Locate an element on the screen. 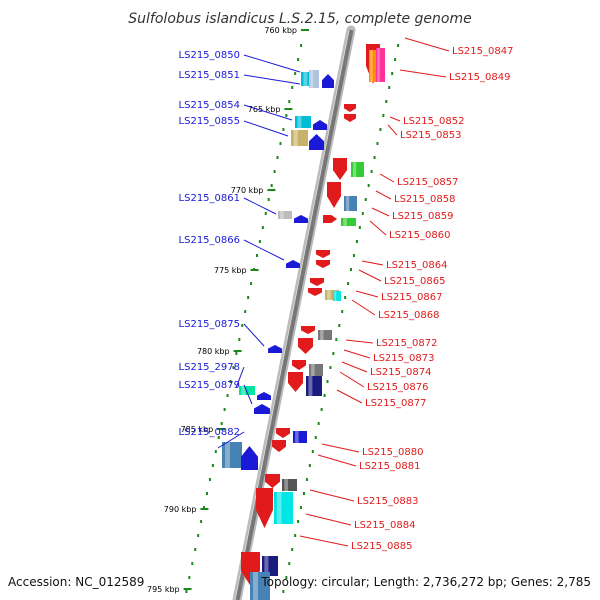  gene-label-ls215_0858: LS215_0858 is located at coordinates (424, 199).